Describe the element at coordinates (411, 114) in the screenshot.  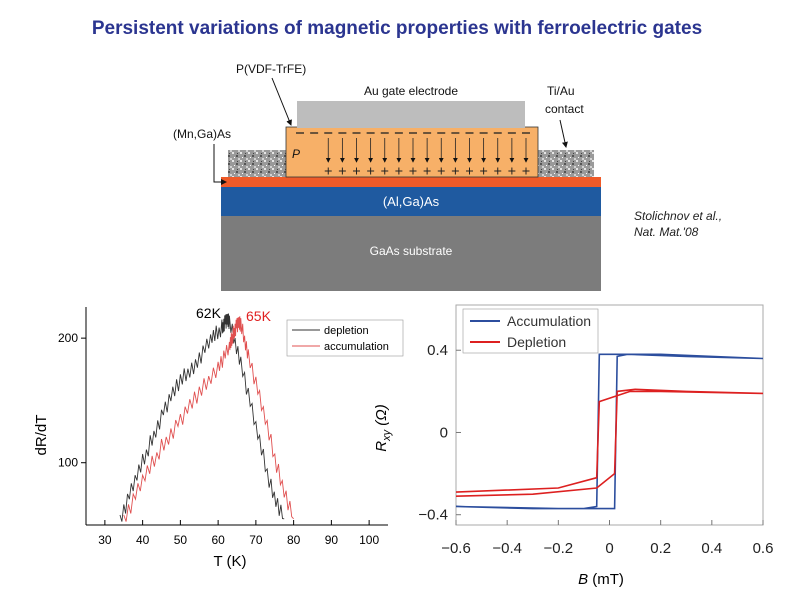
I see `gate-electrode` at that location.